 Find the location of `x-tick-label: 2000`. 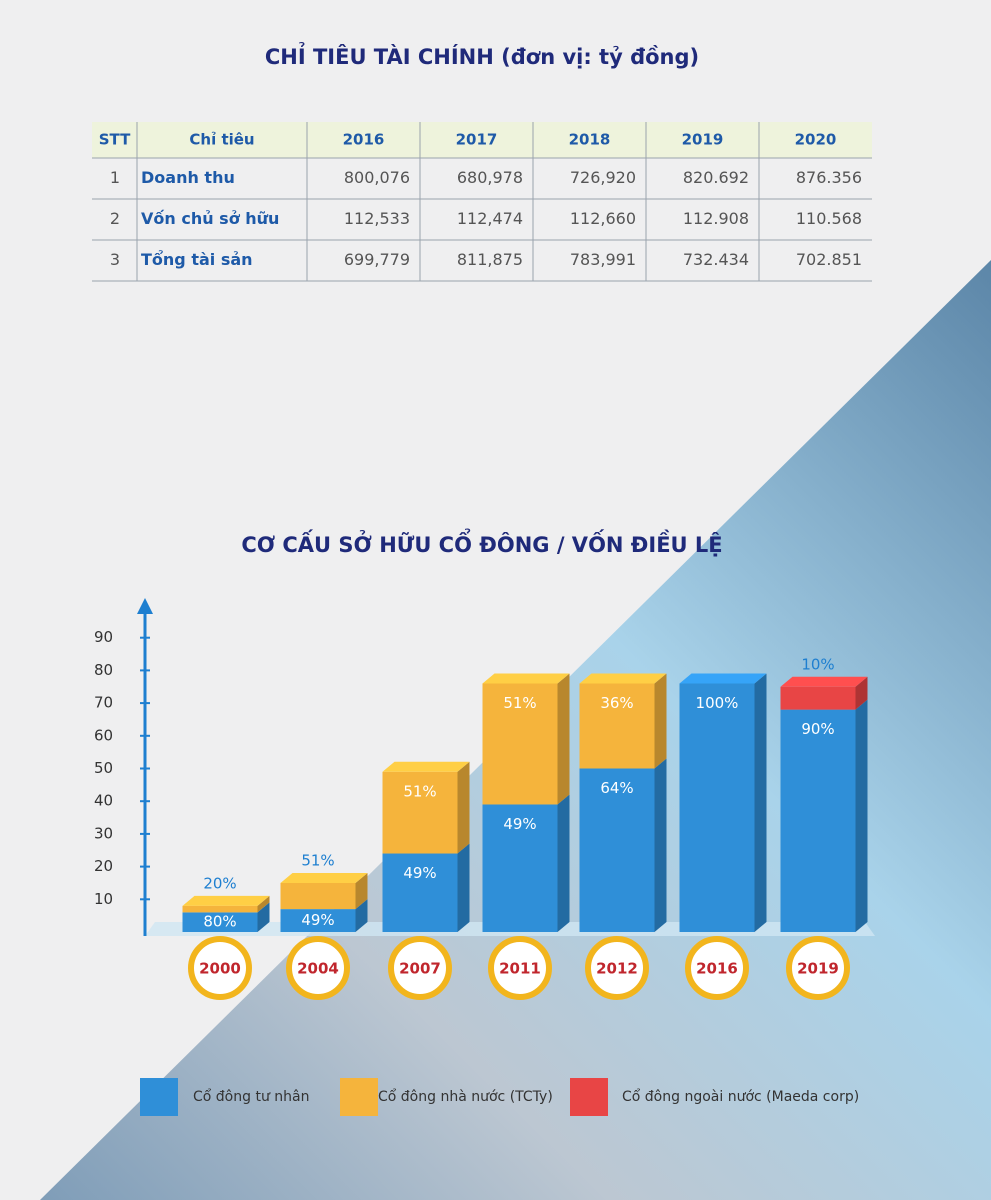

x-tick-label: 2000 is located at coordinates (220, 969).